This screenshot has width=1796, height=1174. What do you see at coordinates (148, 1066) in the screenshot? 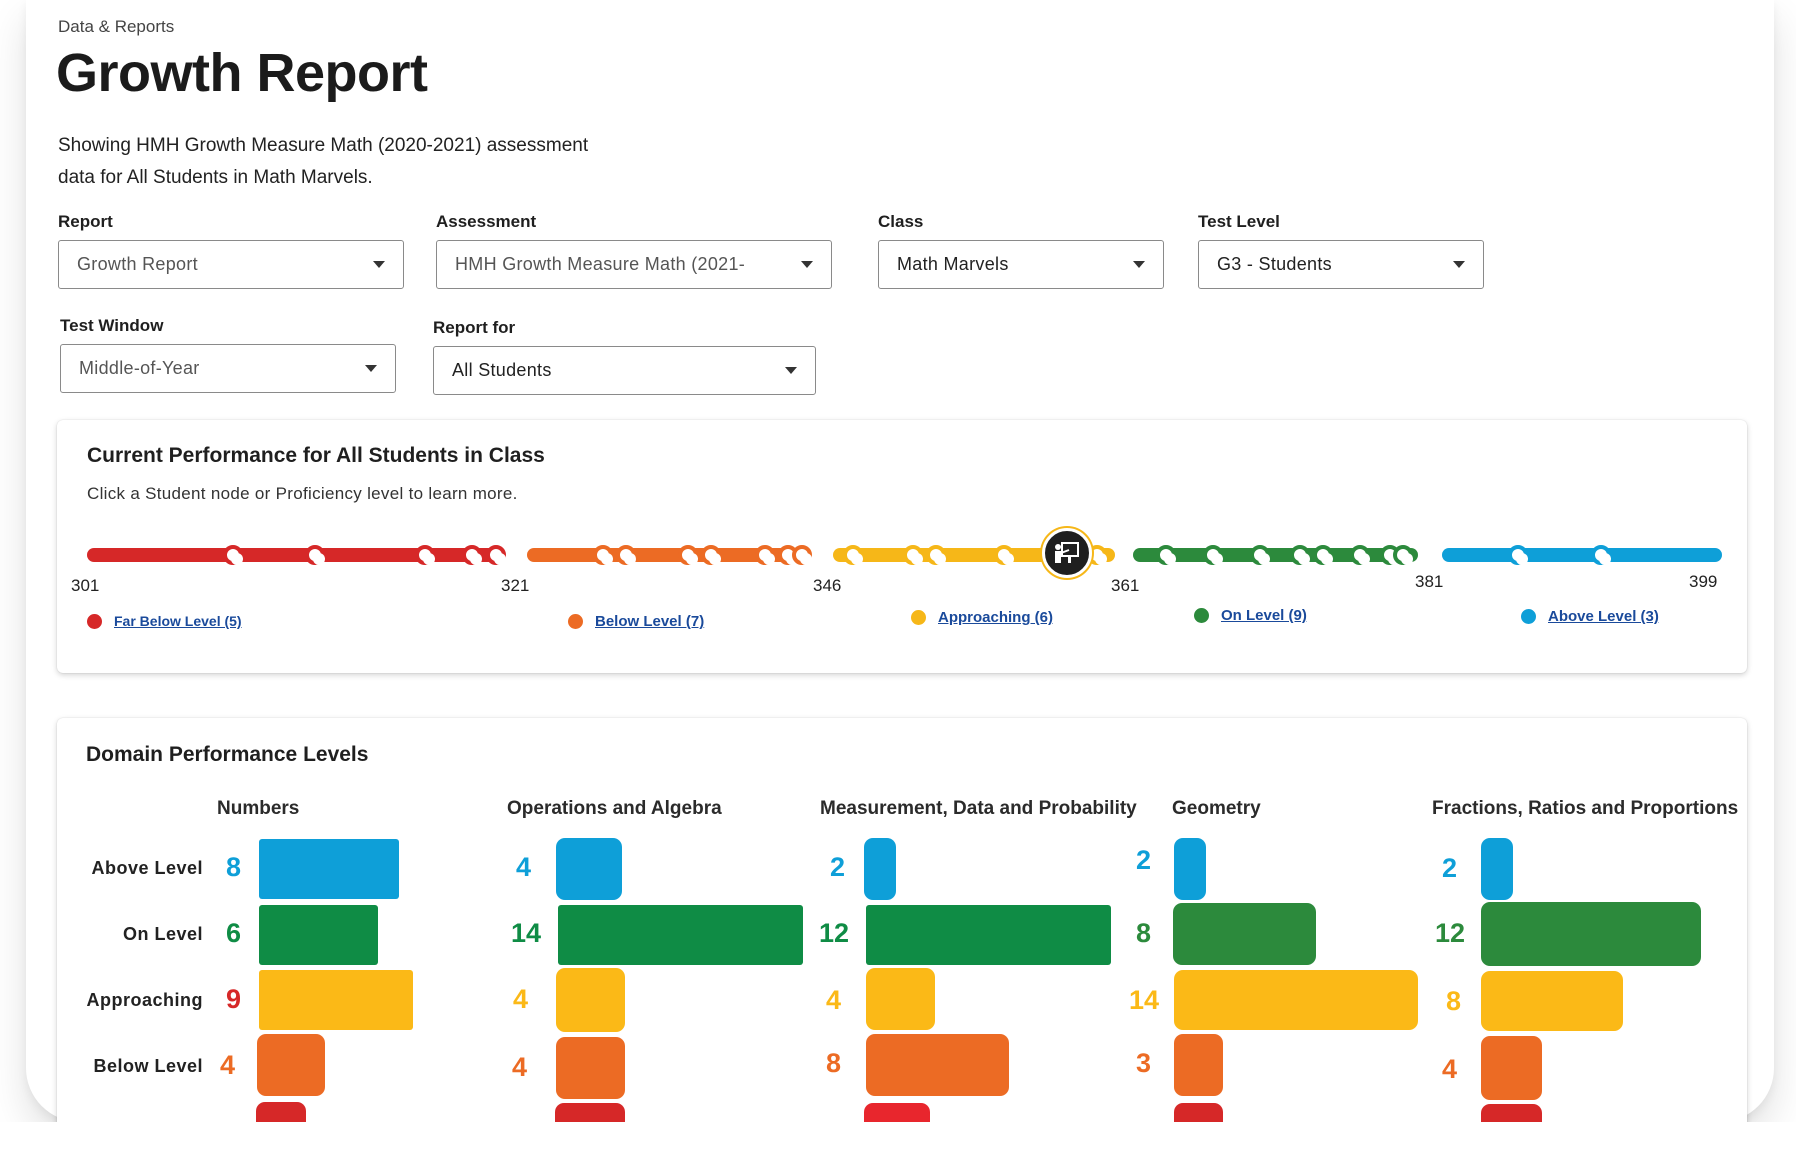
I see `row-label-below: Below Level` at bounding box center [148, 1066].